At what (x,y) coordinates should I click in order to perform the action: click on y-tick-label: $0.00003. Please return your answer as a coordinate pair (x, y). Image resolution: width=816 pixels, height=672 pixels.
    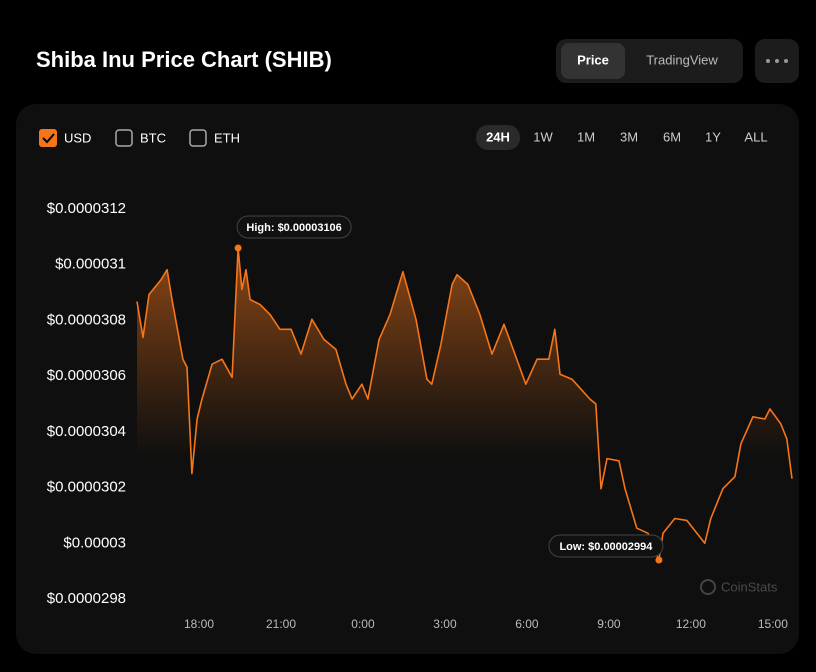
    Looking at the image, I should click on (94, 542).